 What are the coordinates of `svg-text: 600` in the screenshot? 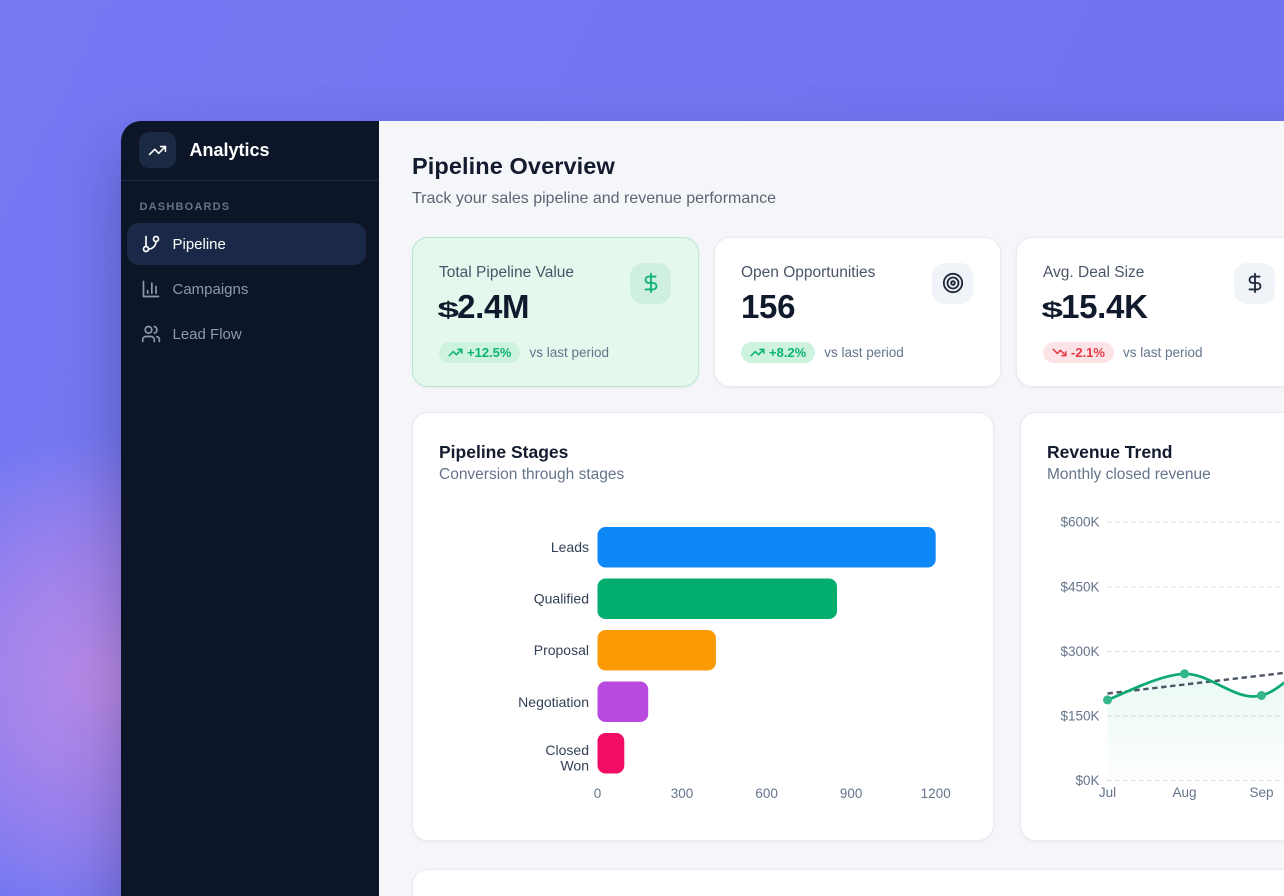 It's located at (766, 793).